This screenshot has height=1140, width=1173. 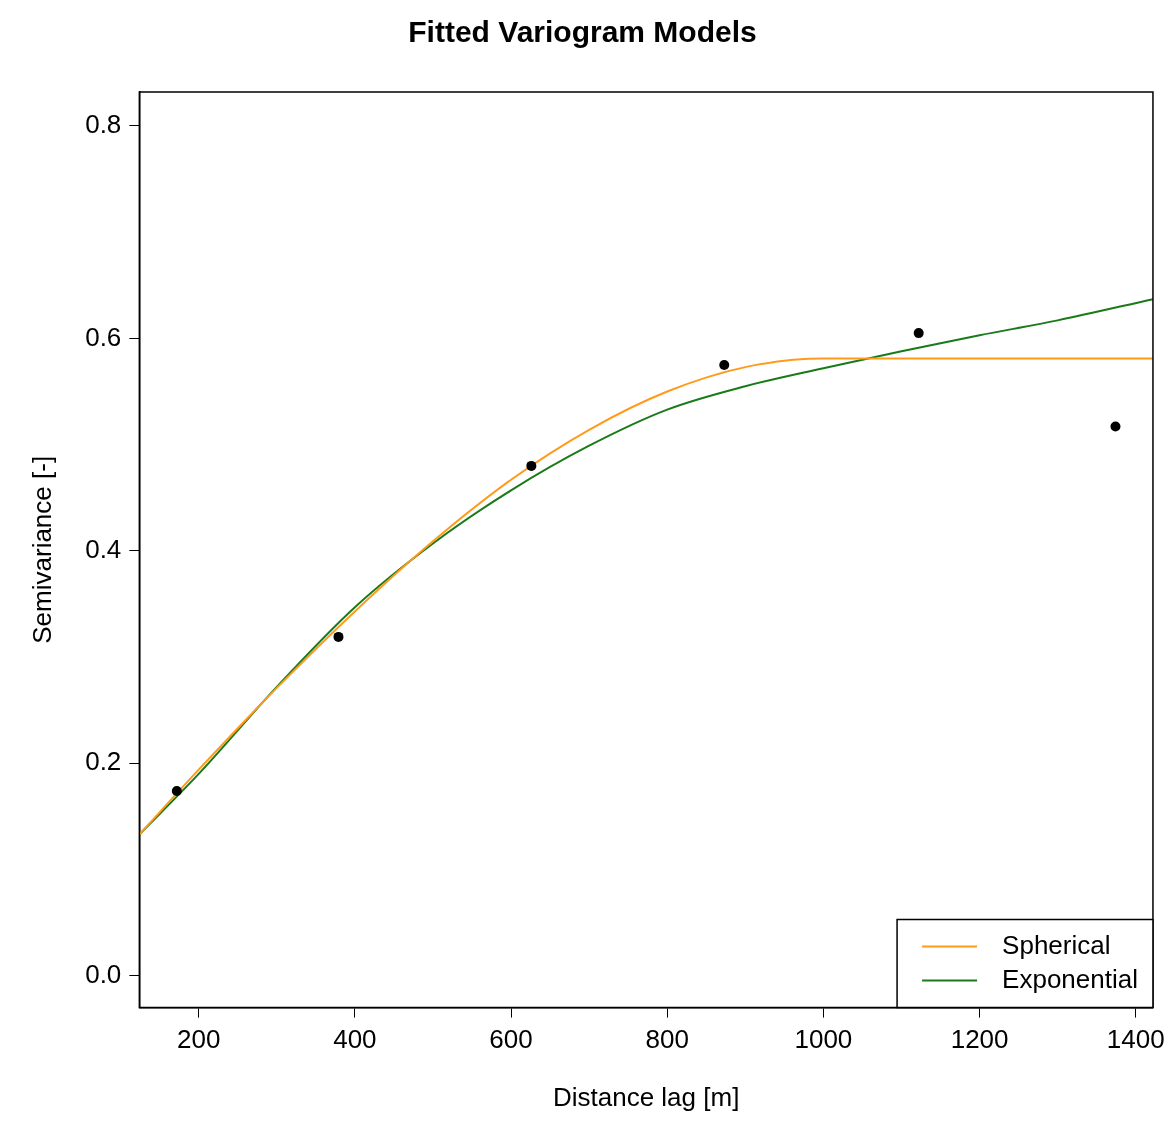 What do you see at coordinates (103, 761) in the screenshot?
I see `y-tick-label: 0.2` at bounding box center [103, 761].